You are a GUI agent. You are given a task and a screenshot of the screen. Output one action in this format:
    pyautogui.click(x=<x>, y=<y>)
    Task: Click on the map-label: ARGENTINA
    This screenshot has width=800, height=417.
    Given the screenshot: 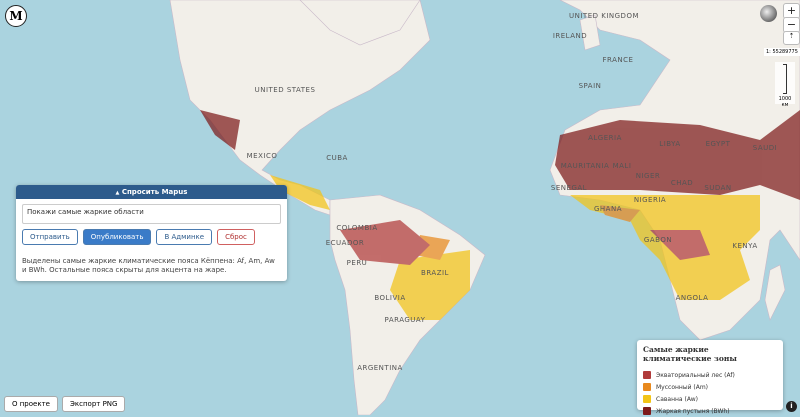 What is the action you would take?
    pyautogui.click(x=380, y=368)
    